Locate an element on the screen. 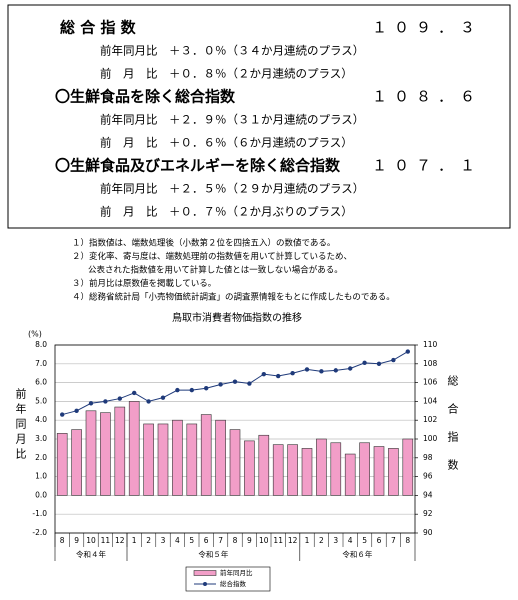  item-row: 前年同月比 ＋２．９％（３１か月連続のプラス） is located at coordinates (232, 120).